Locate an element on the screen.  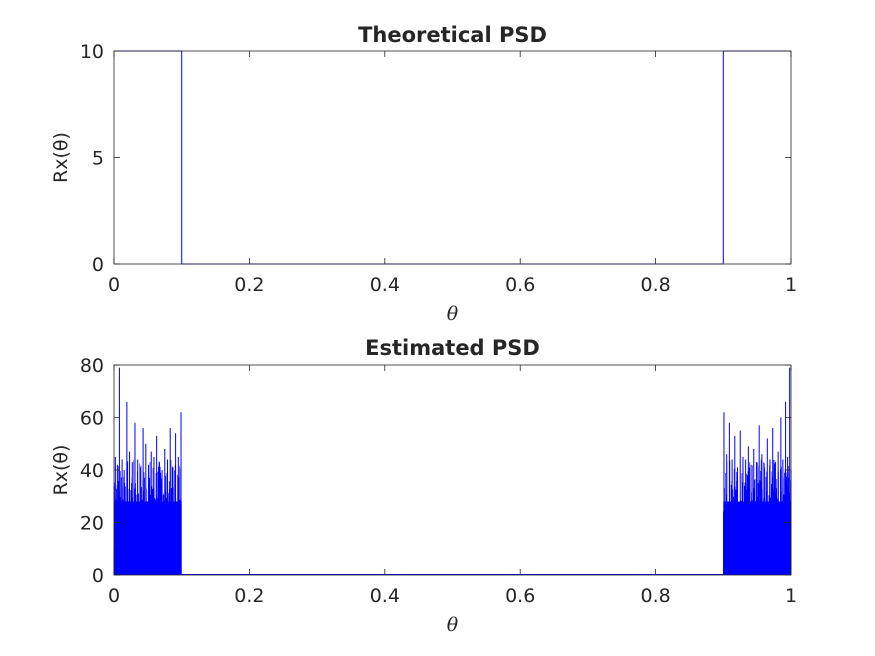
y-tick-label: 10 is located at coordinates (92, 52).